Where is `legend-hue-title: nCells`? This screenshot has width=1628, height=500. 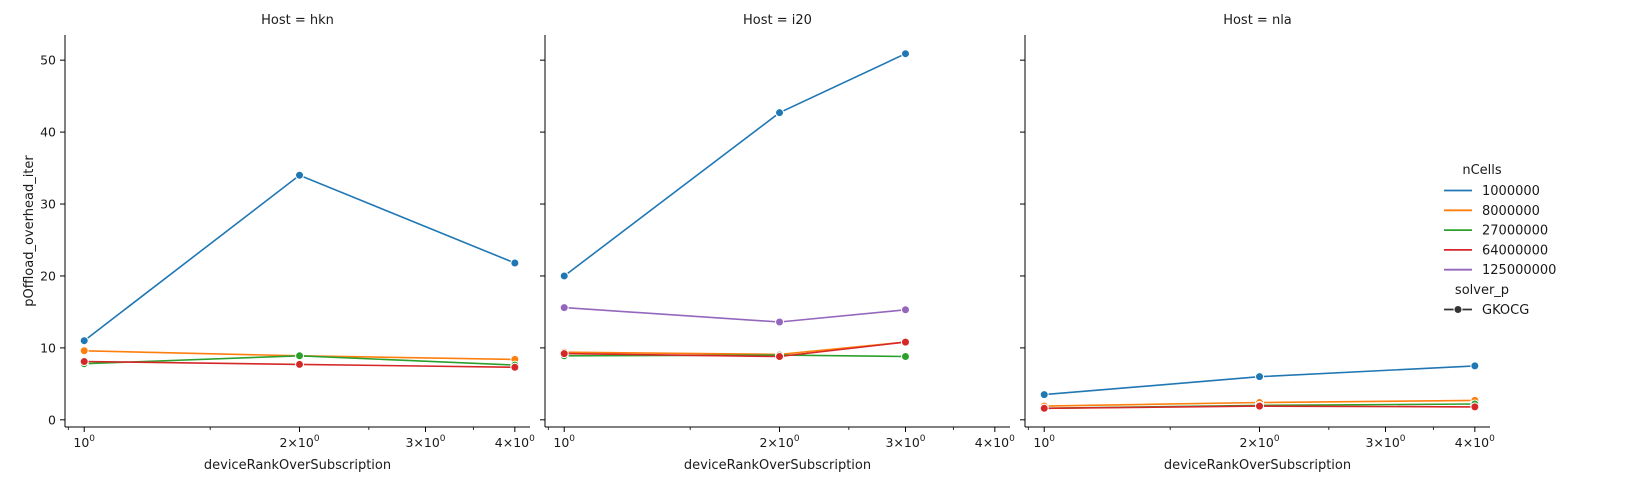
legend-hue-title: nCells is located at coordinates (1482, 170).